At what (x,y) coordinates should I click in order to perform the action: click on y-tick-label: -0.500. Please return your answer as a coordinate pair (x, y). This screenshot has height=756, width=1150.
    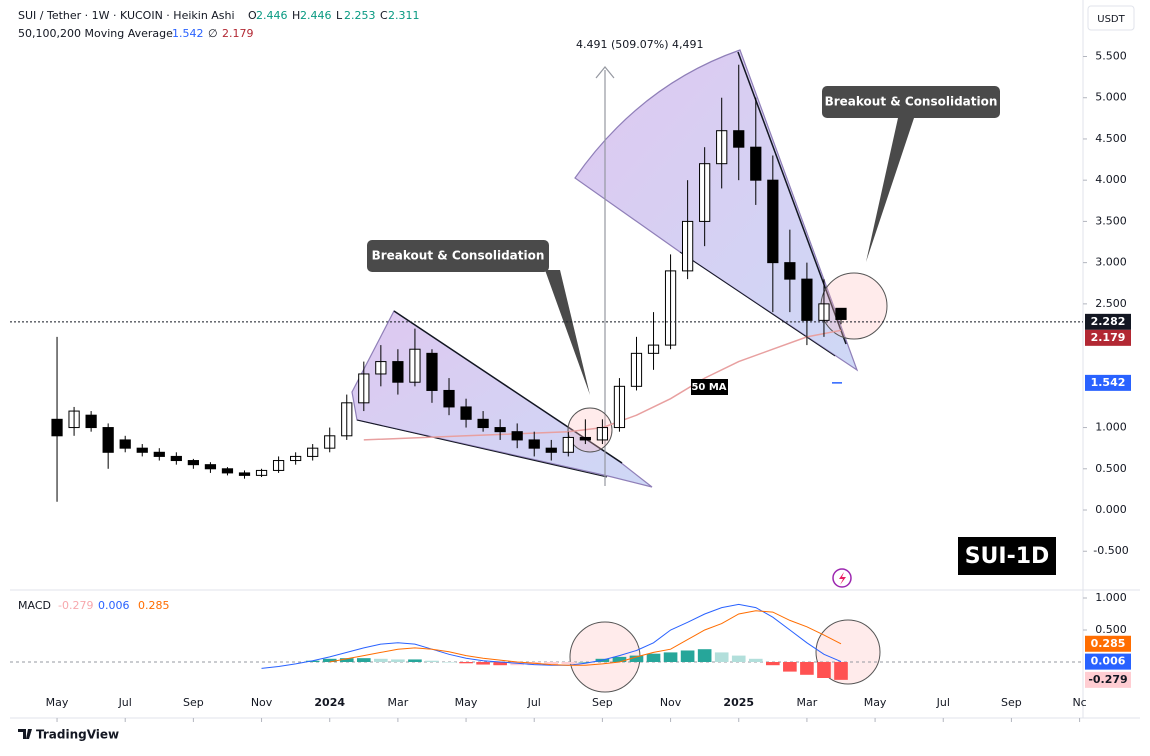
    Looking at the image, I should click on (1110, 550).